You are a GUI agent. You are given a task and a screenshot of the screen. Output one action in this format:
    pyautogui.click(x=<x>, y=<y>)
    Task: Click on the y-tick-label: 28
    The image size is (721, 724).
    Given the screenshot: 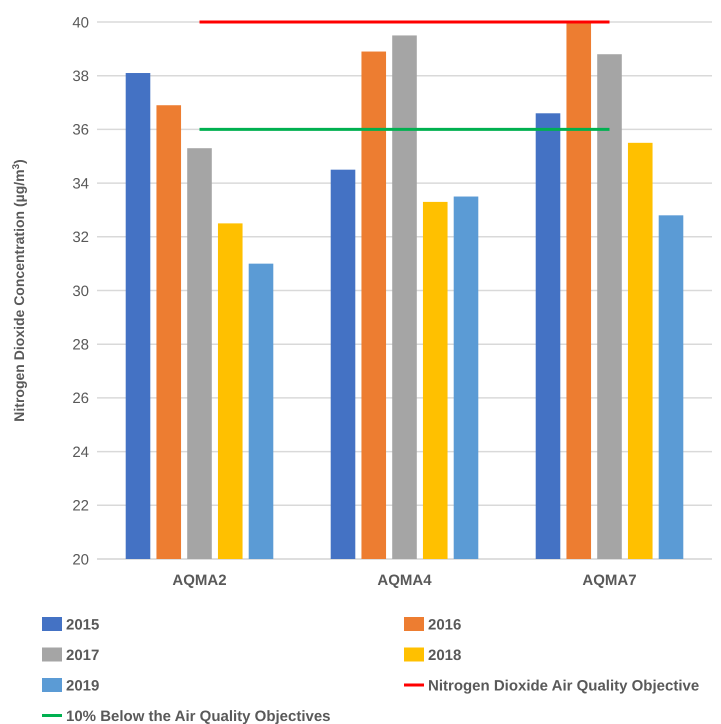 What is the action you would take?
    pyautogui.click(x=80, y=345)
    